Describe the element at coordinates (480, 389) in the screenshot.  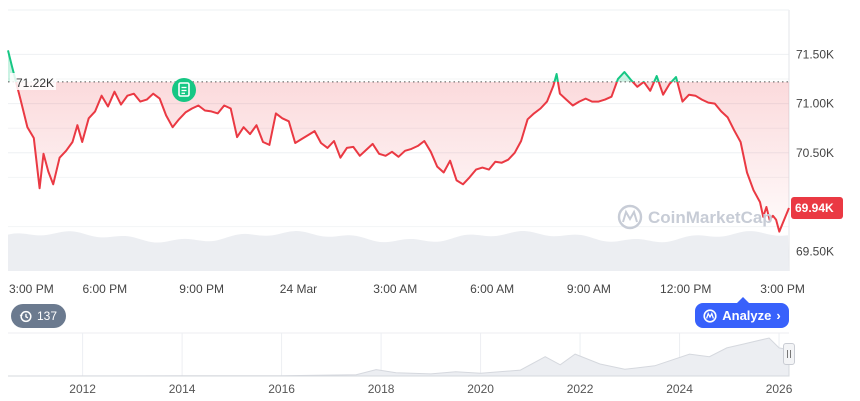
I see `navigator-year-label: 2020` at that location.